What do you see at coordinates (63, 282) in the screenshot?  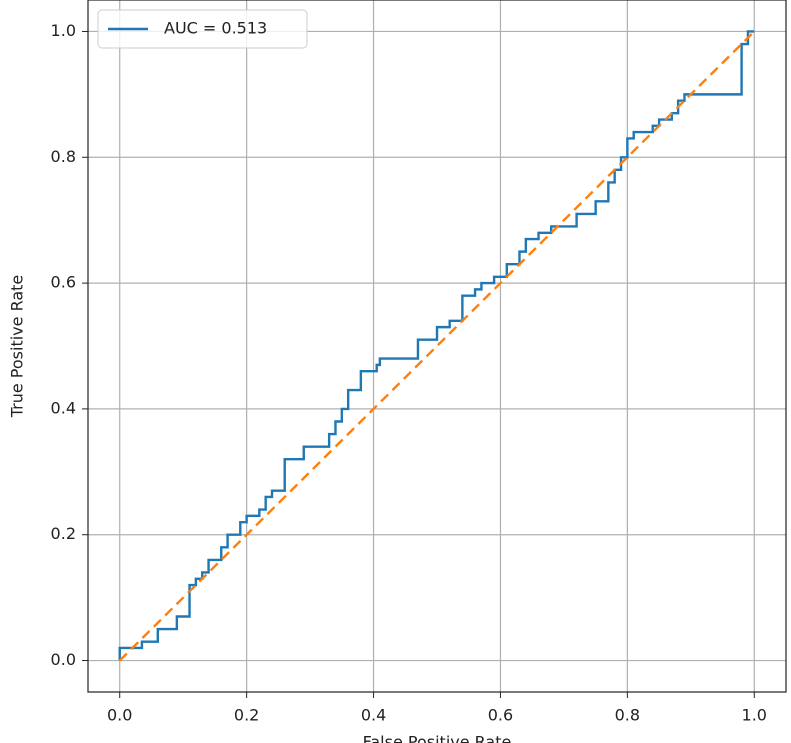 I see `y-tick-label: 0.6` at bounding box center [63, 282].